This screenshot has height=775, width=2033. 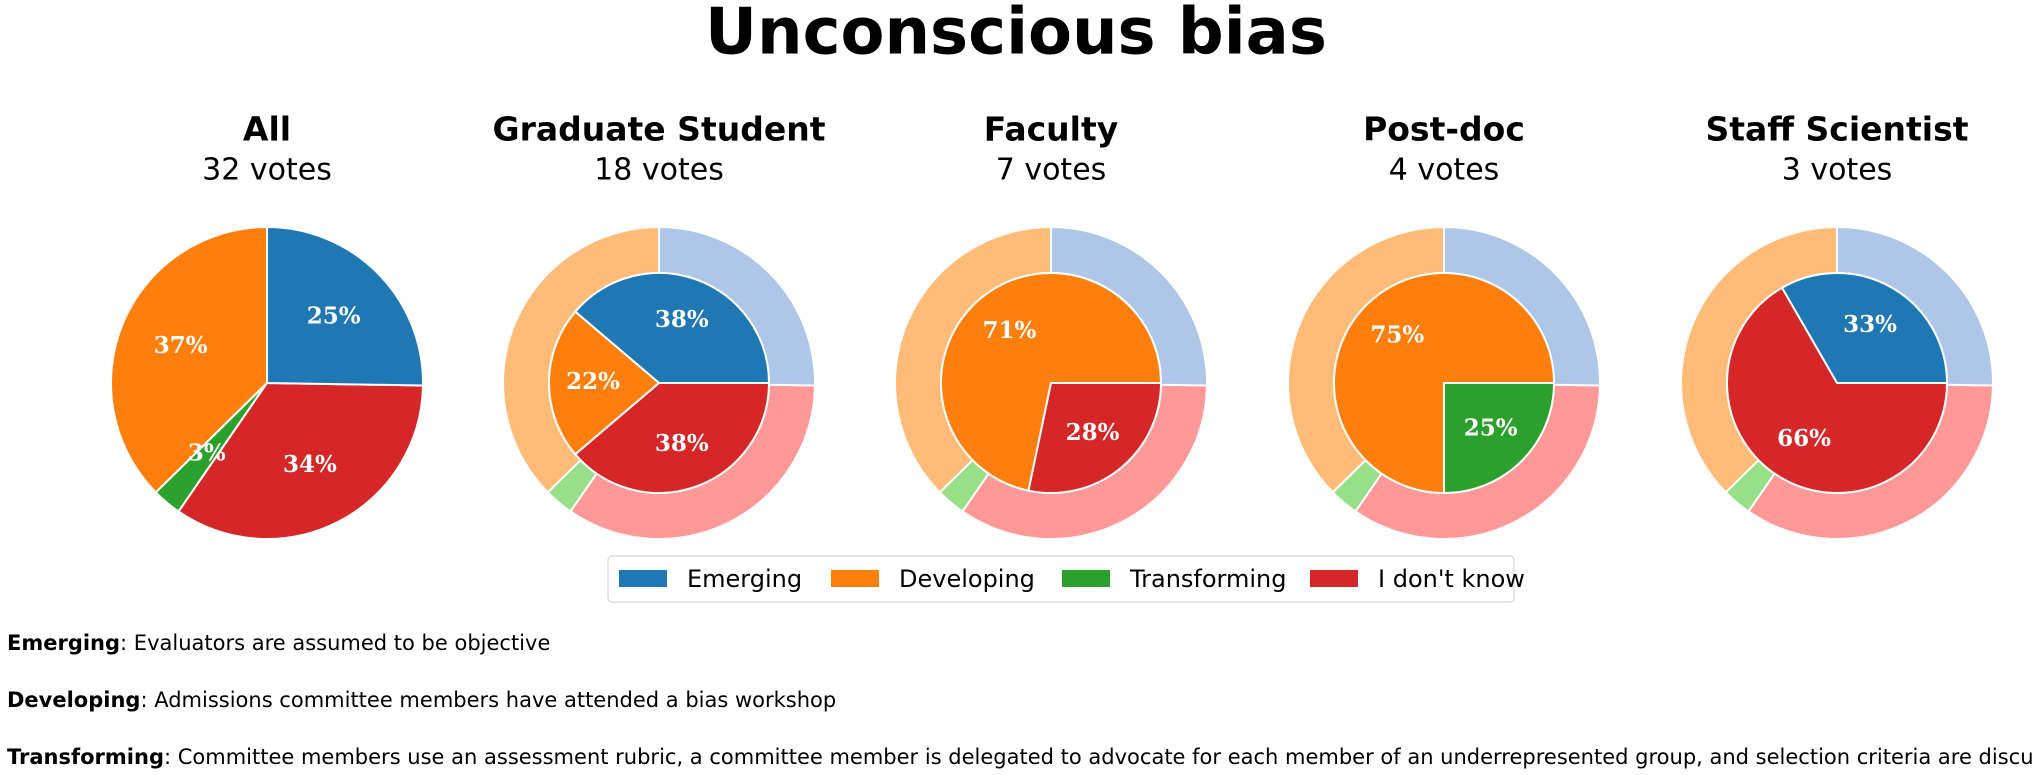 What do you see at coordinates (1051, 170) in the screenshot?
I see `chart-subtitle: 7 votes` at bounding box center [1051, 170].